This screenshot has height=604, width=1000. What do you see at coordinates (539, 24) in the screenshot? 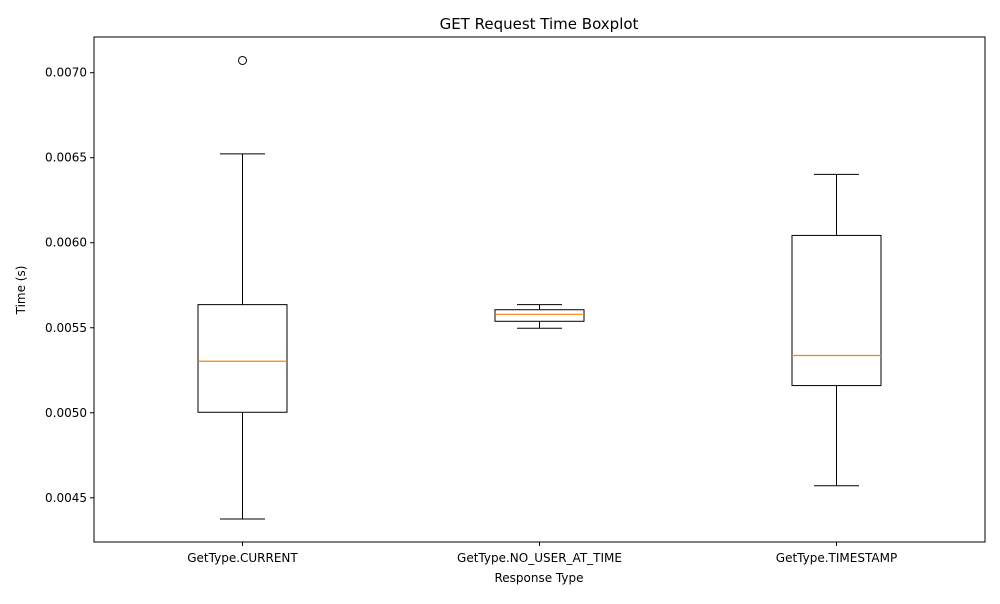
I see `chart-title: GET Request Time Boxplot` at bounding box center [539, 24].